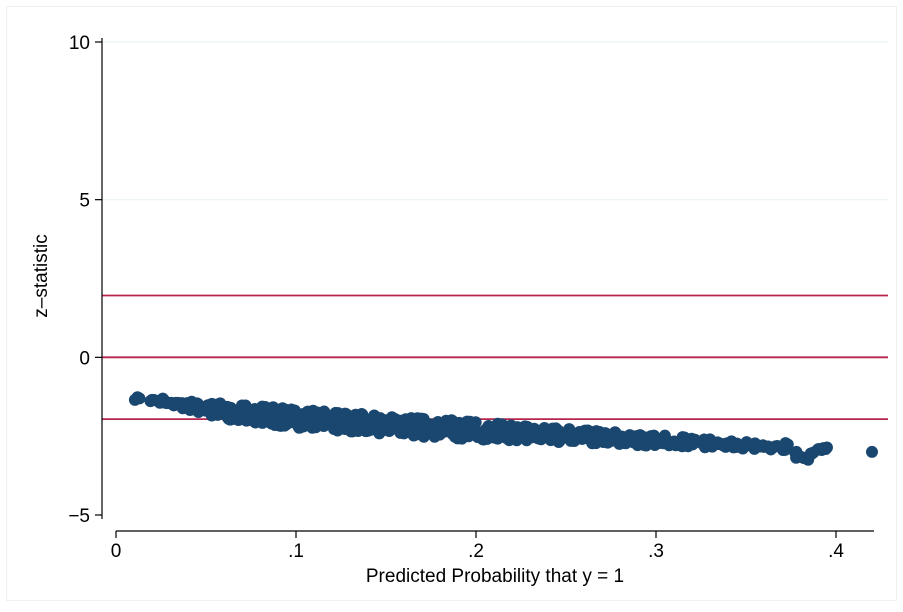 The width and height of the screenshot is (903, 612). What do you see at coordinates (79, 516) in the screenshot?
I see `y-tick-label: −5` at bounding box center [79, 516].